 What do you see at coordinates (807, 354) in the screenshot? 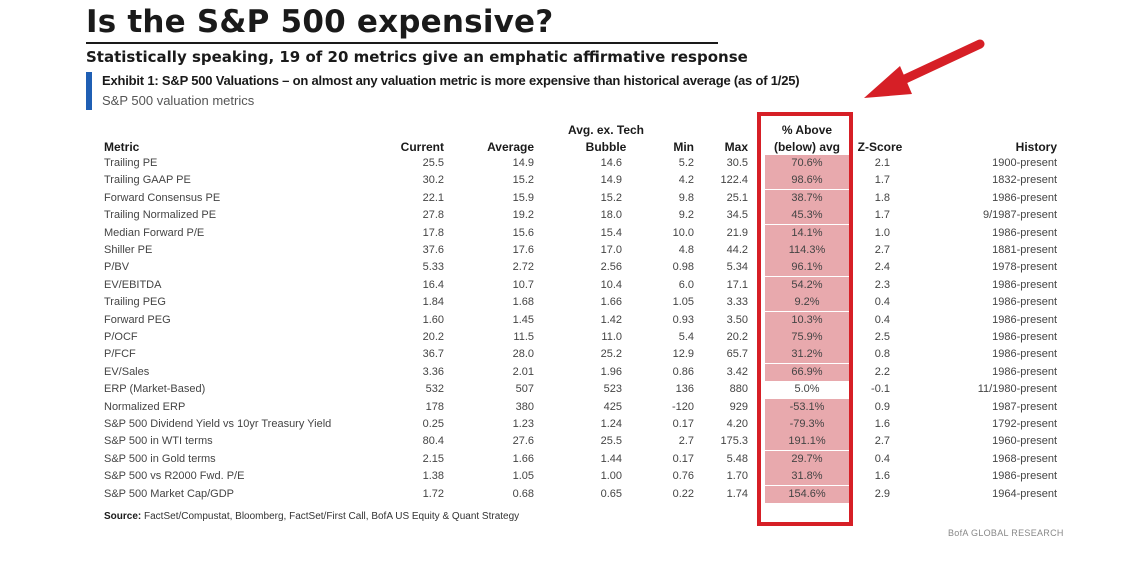
I see `cell-pct: 31.2%` at bounding box center [807, 354].